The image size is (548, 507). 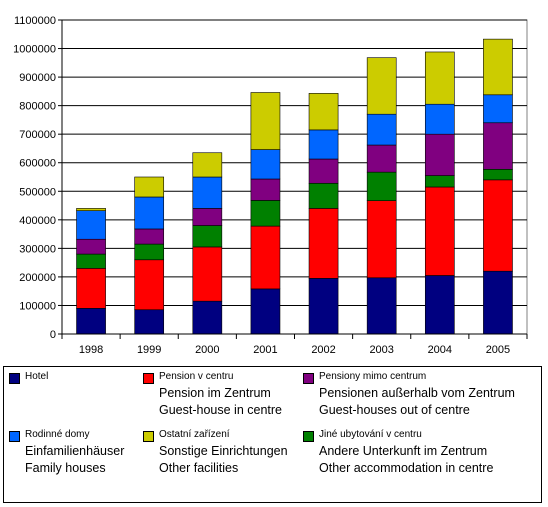 What do you see at coordinates (215, 393) in the screenshot?
I see `legend-sublabel: Pension im Zentrum` at bounding box center [215, 393].